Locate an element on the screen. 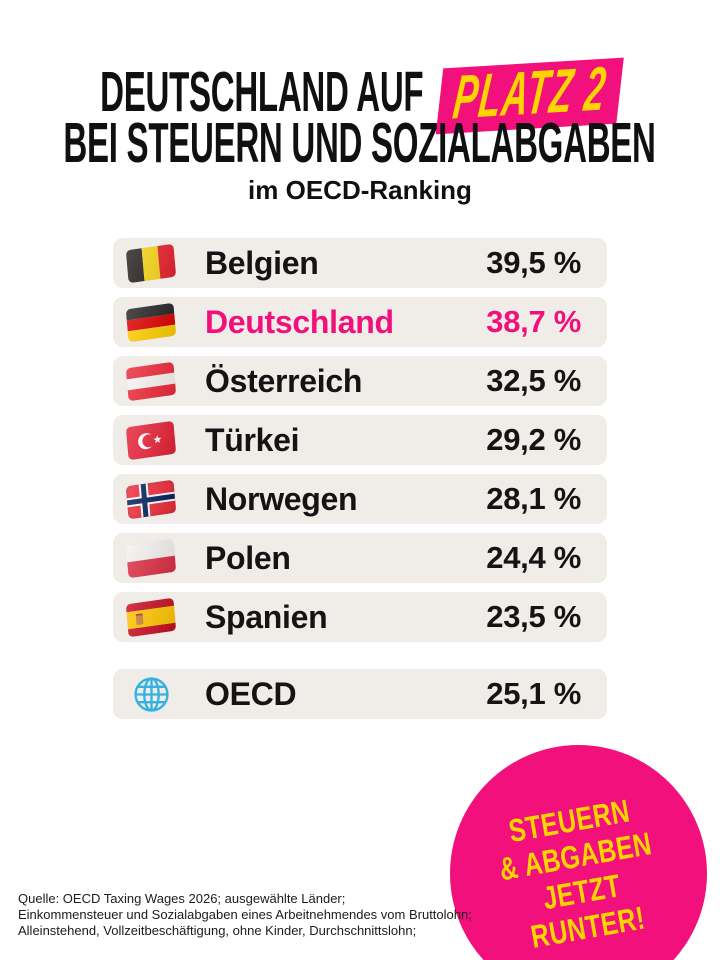 The height and width of the screenshot is (960, 720). subtitle: im OECD-Ranking is located at coordinates (360, 189).